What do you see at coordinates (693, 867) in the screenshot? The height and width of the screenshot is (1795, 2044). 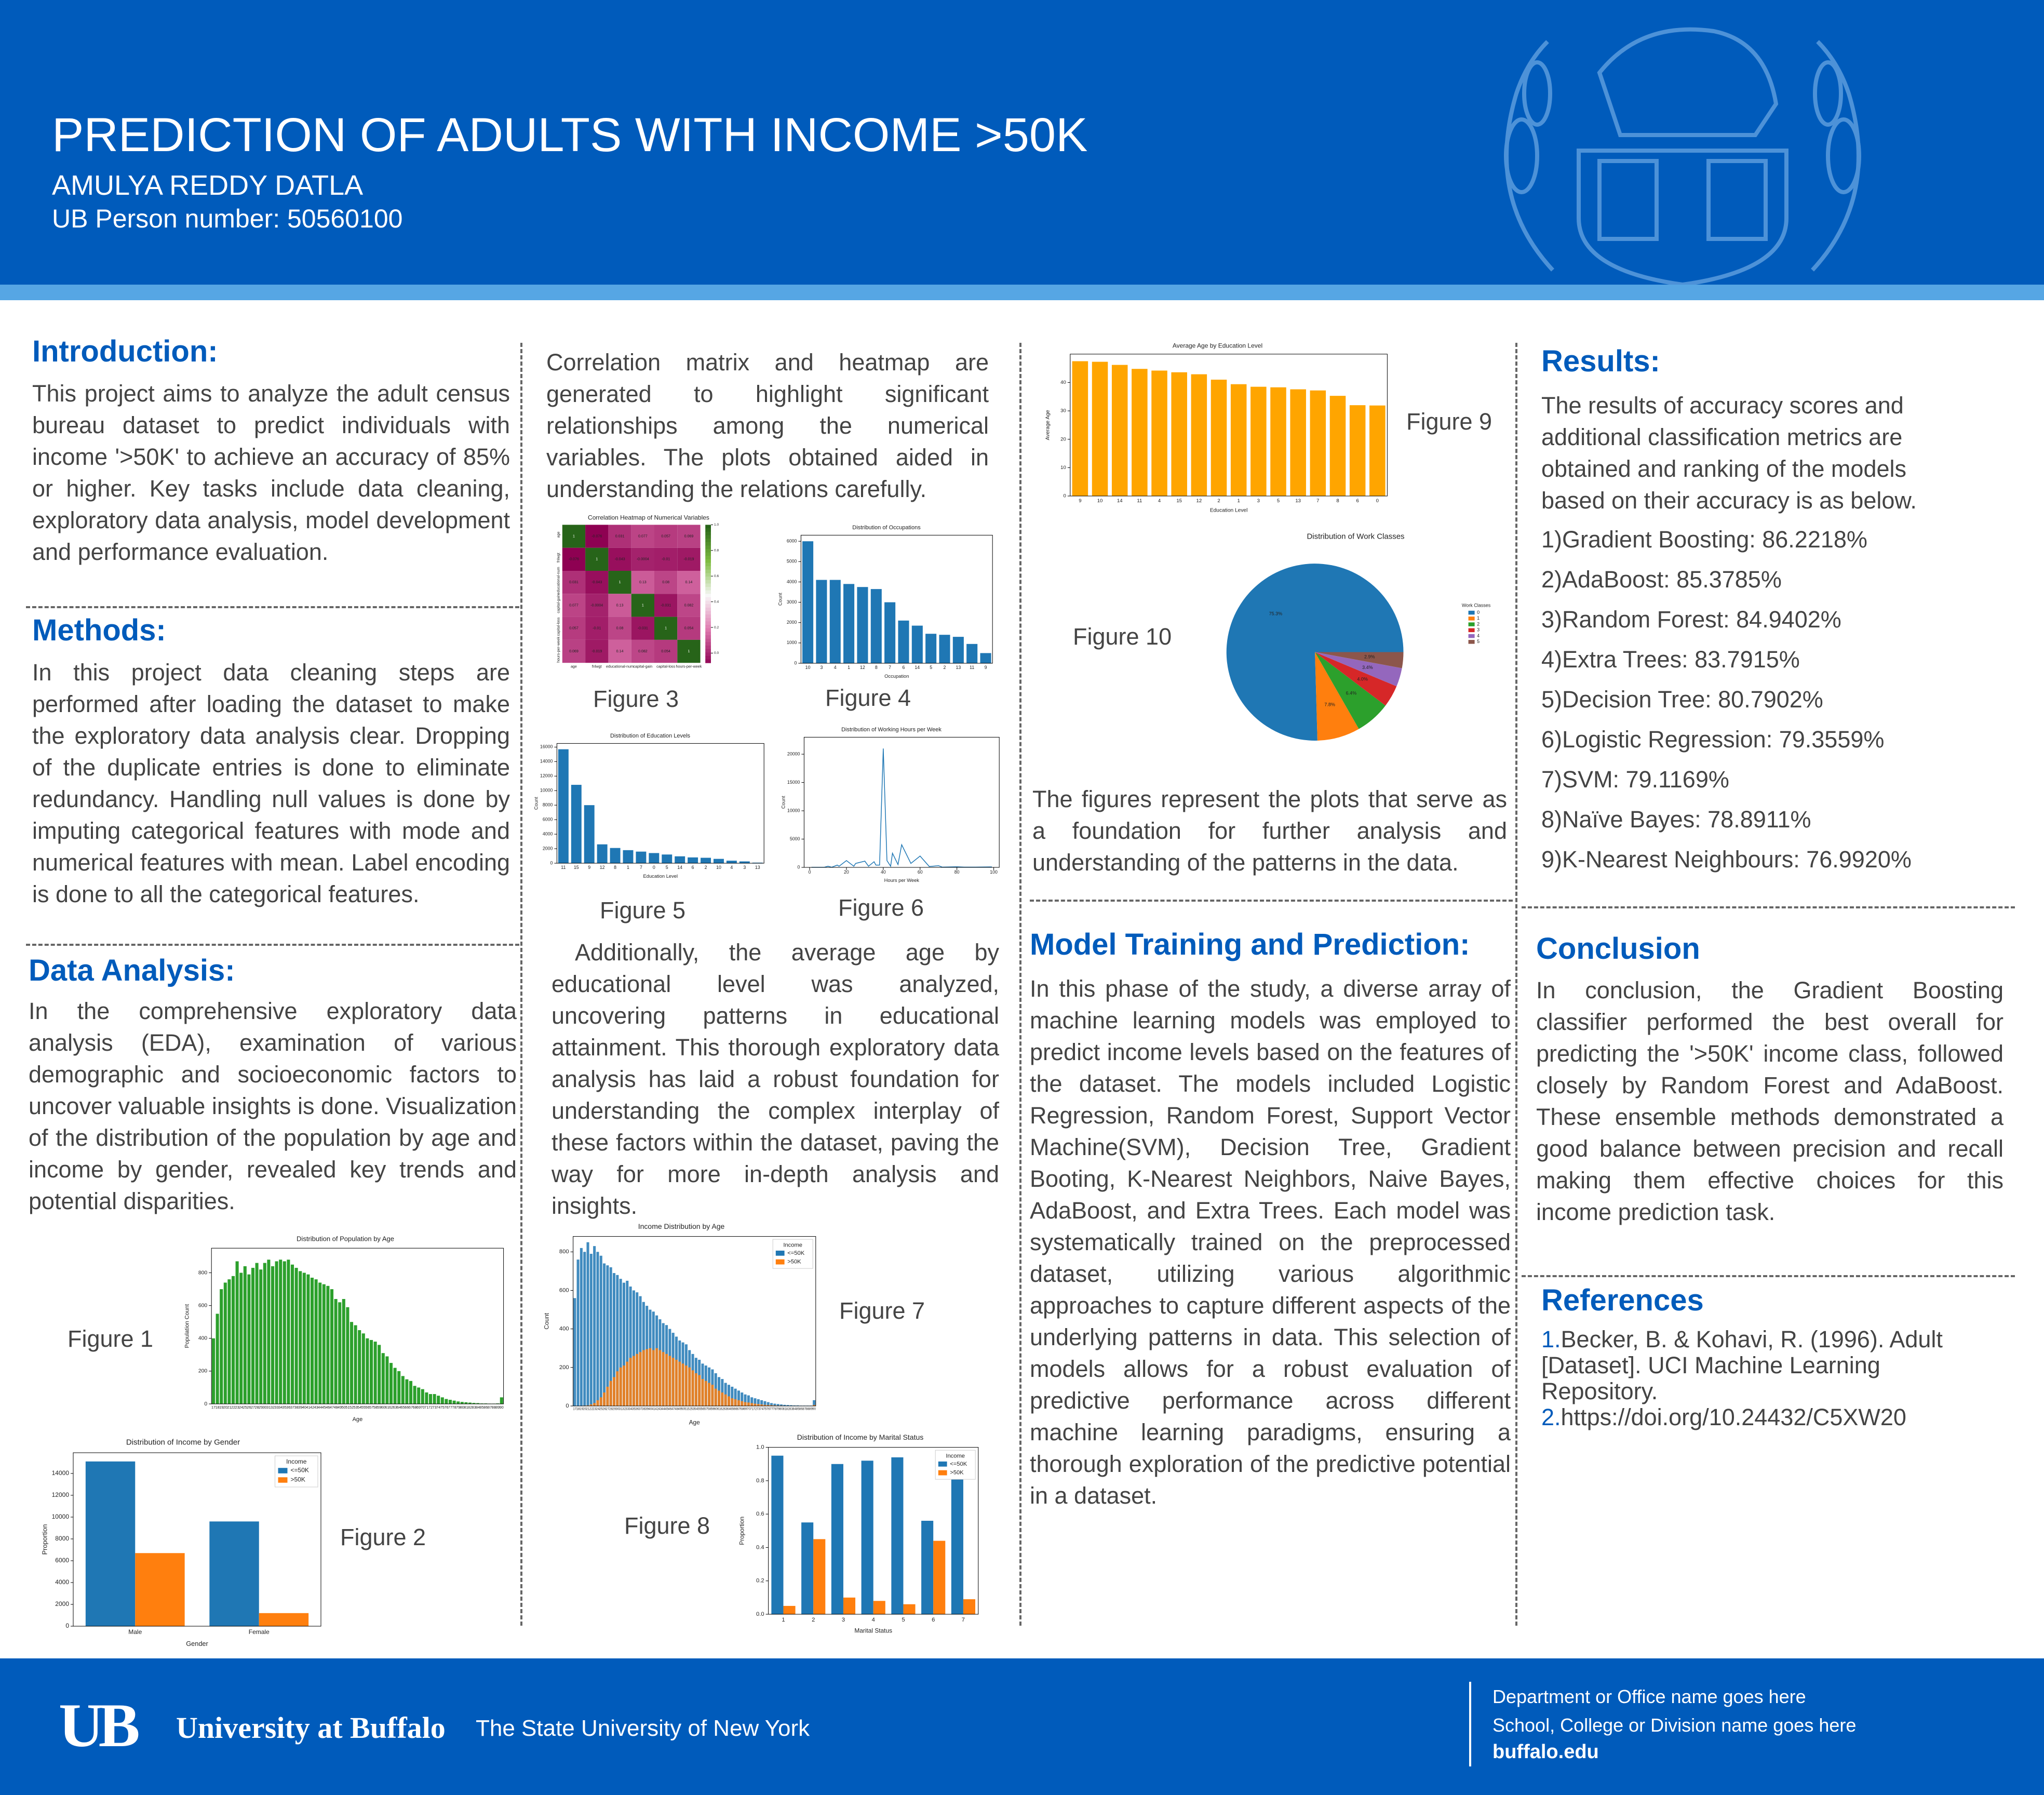 I see `x-tick-label: 6` at bounding box center [693, 867].